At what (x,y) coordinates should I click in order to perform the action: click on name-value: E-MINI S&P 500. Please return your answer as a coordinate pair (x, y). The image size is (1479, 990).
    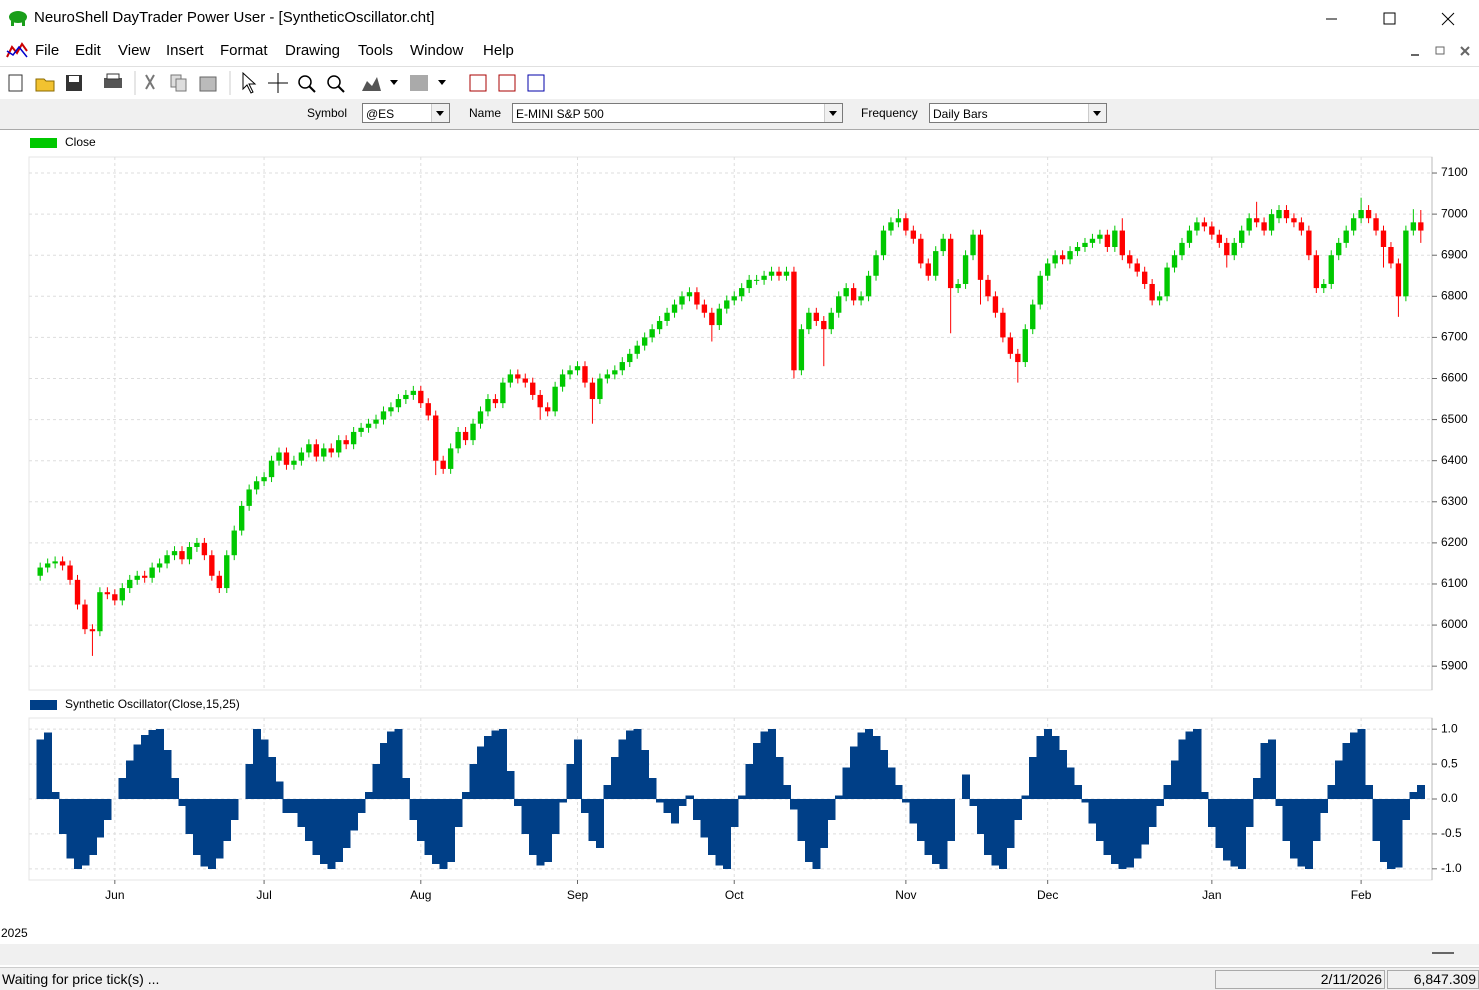
    Looking at the image, I should click on (560, 114).